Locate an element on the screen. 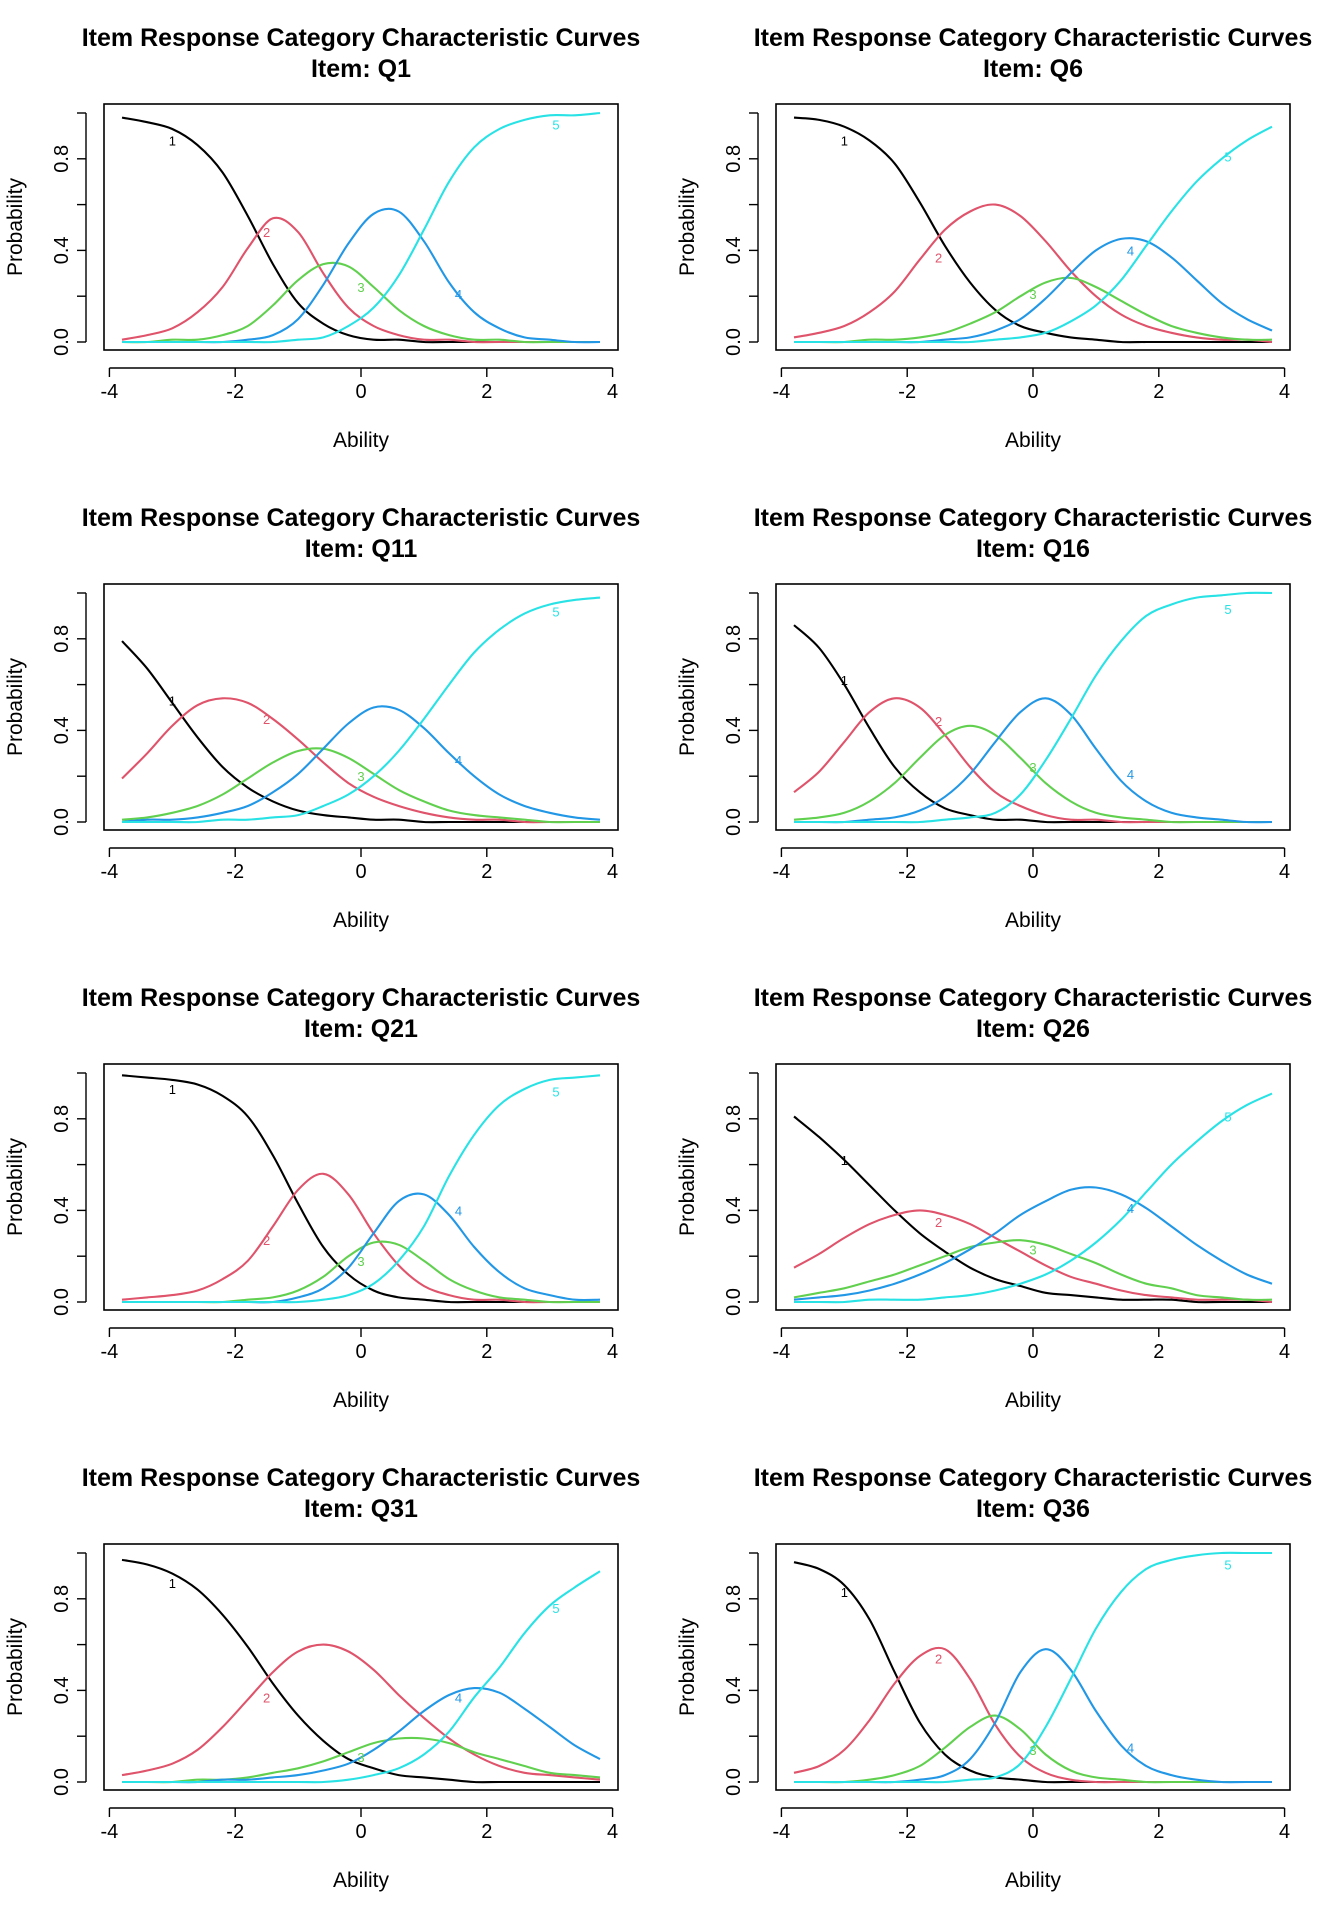 This screenshot has width=1344, height=1920. chart-subtitle: Item: Q36 is located at coordinates (1033, 1509).